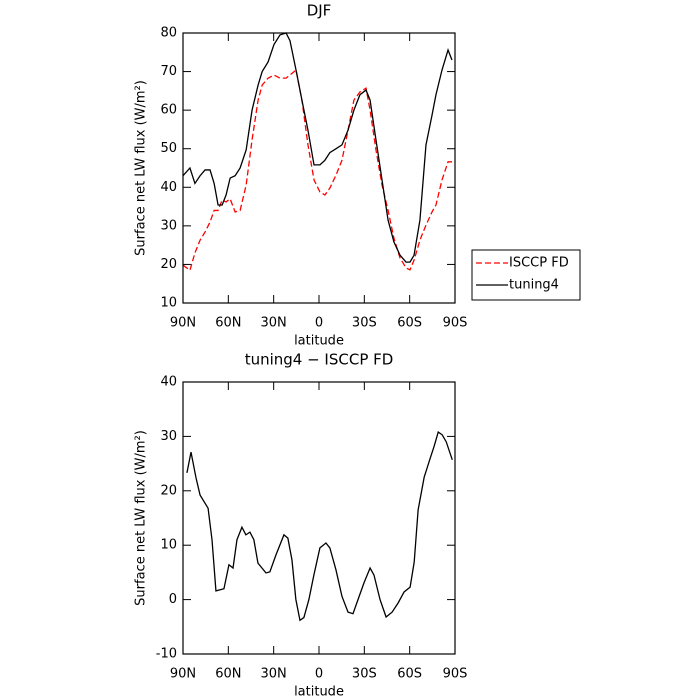 This screenshot has height=700, width=700. I want to click on legend: ISCCP FD tuning4, so click(526, 275).